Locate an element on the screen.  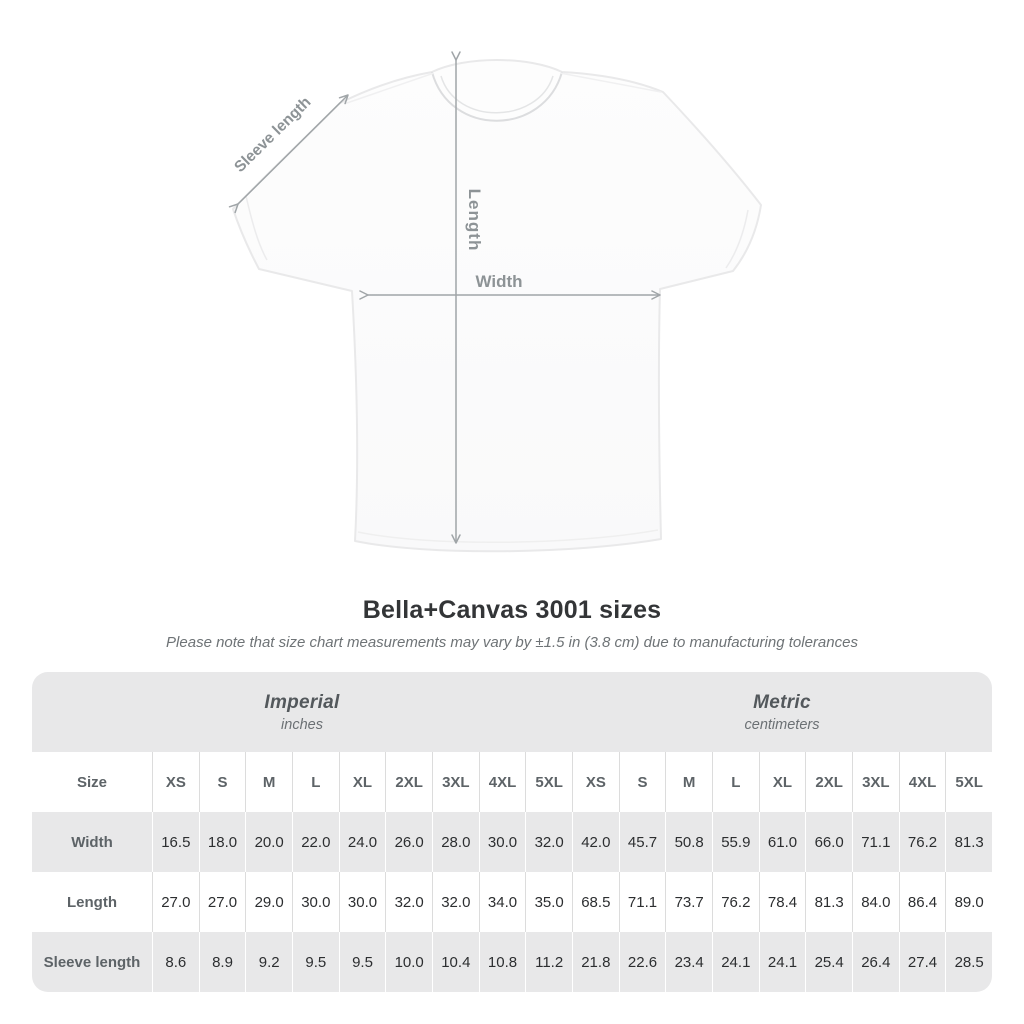
value-cell: 9.2 is located at coordinates (268, 962).